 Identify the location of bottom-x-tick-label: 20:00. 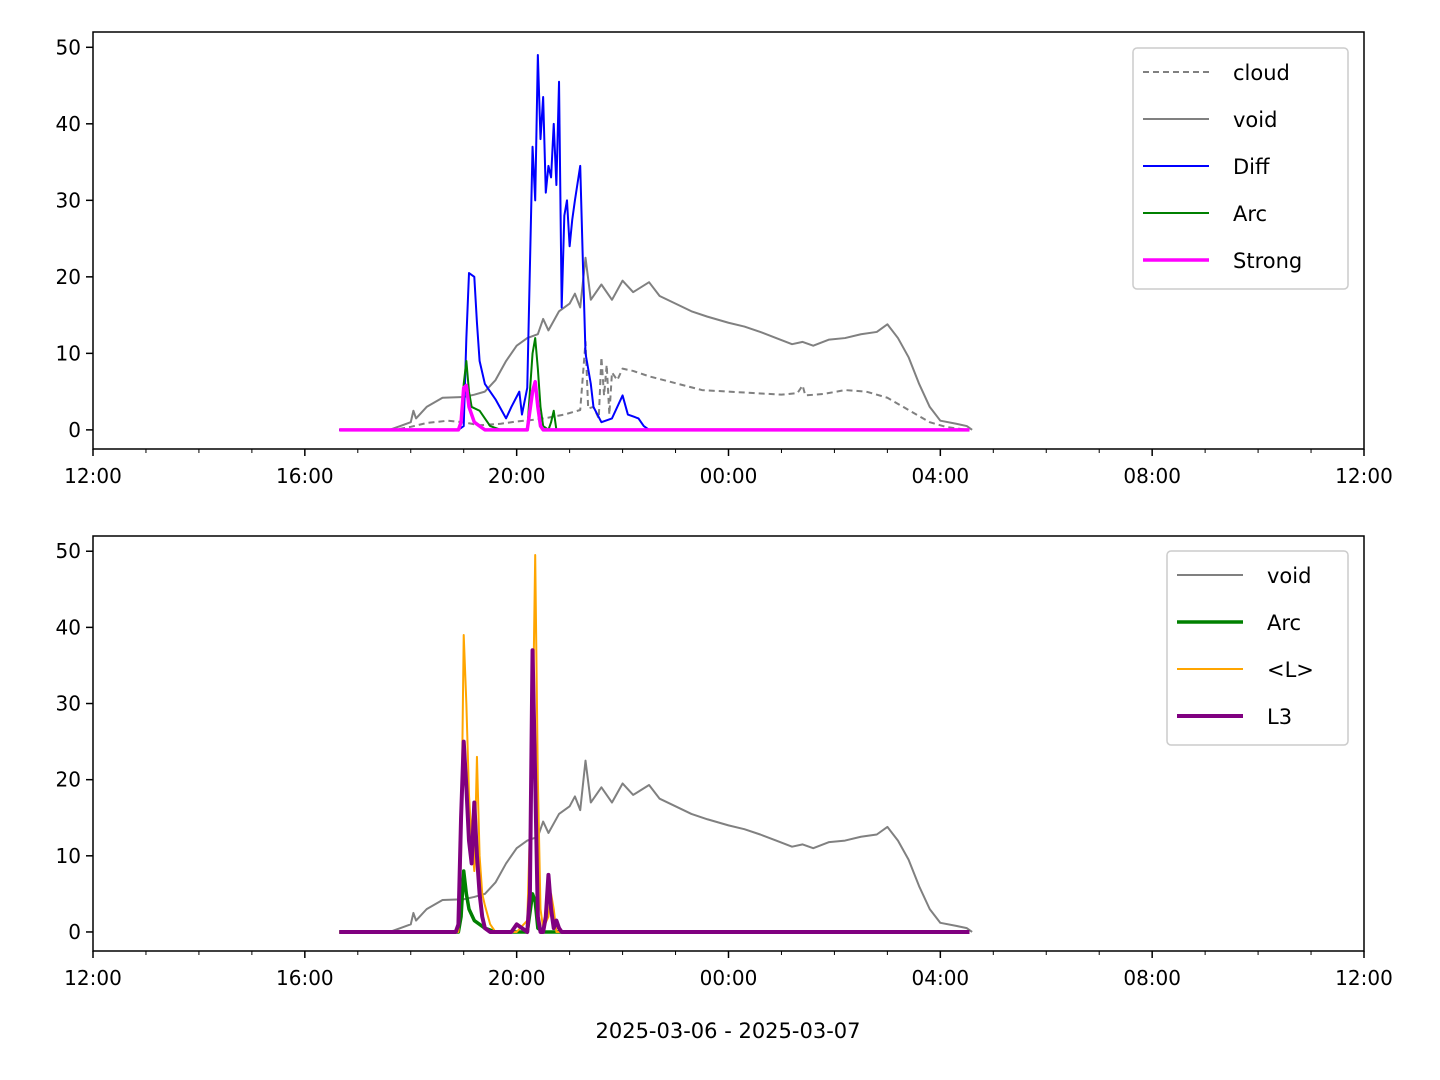
(517, 978).